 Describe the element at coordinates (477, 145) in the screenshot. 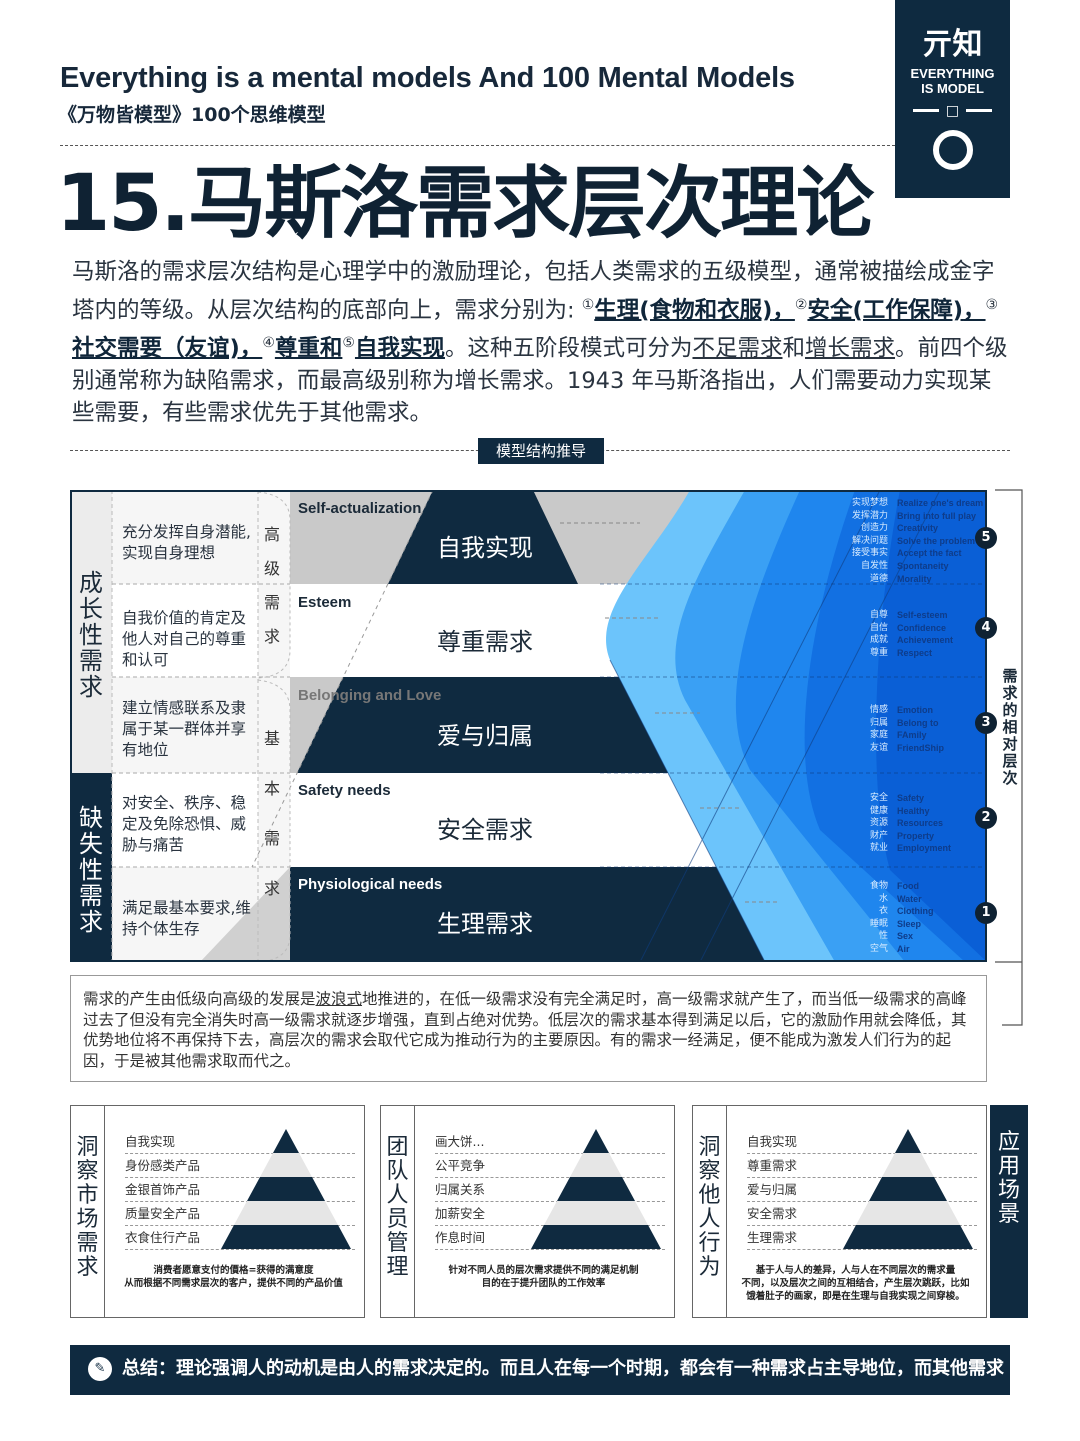

I see `divider` at that location.